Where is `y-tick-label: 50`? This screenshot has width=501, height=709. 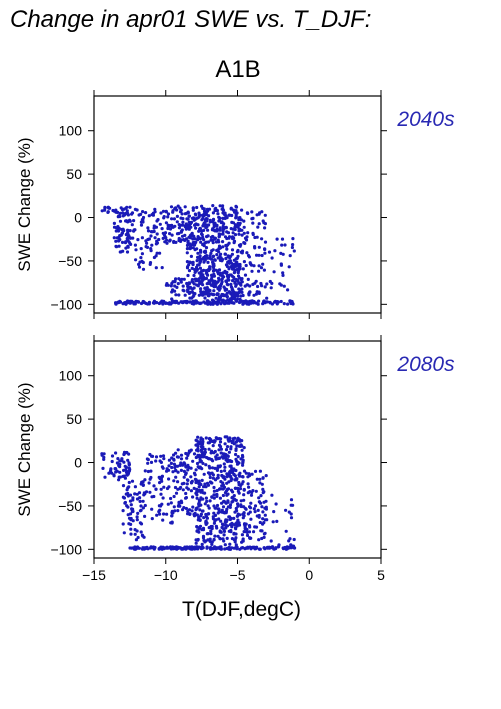 y-tick-label: 50 is located at coordinates (74, 174).